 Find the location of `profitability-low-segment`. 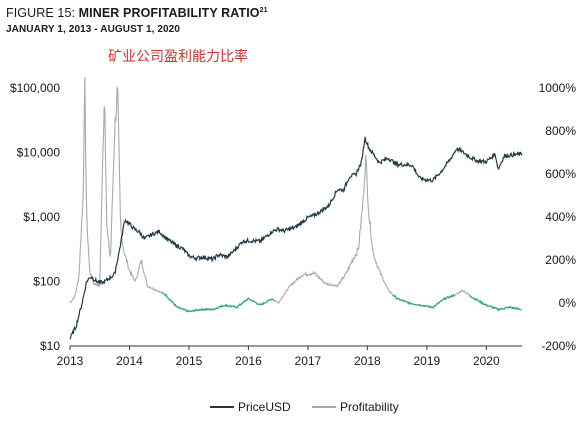

profitability-low-segment is located at coordinates (341, 302).